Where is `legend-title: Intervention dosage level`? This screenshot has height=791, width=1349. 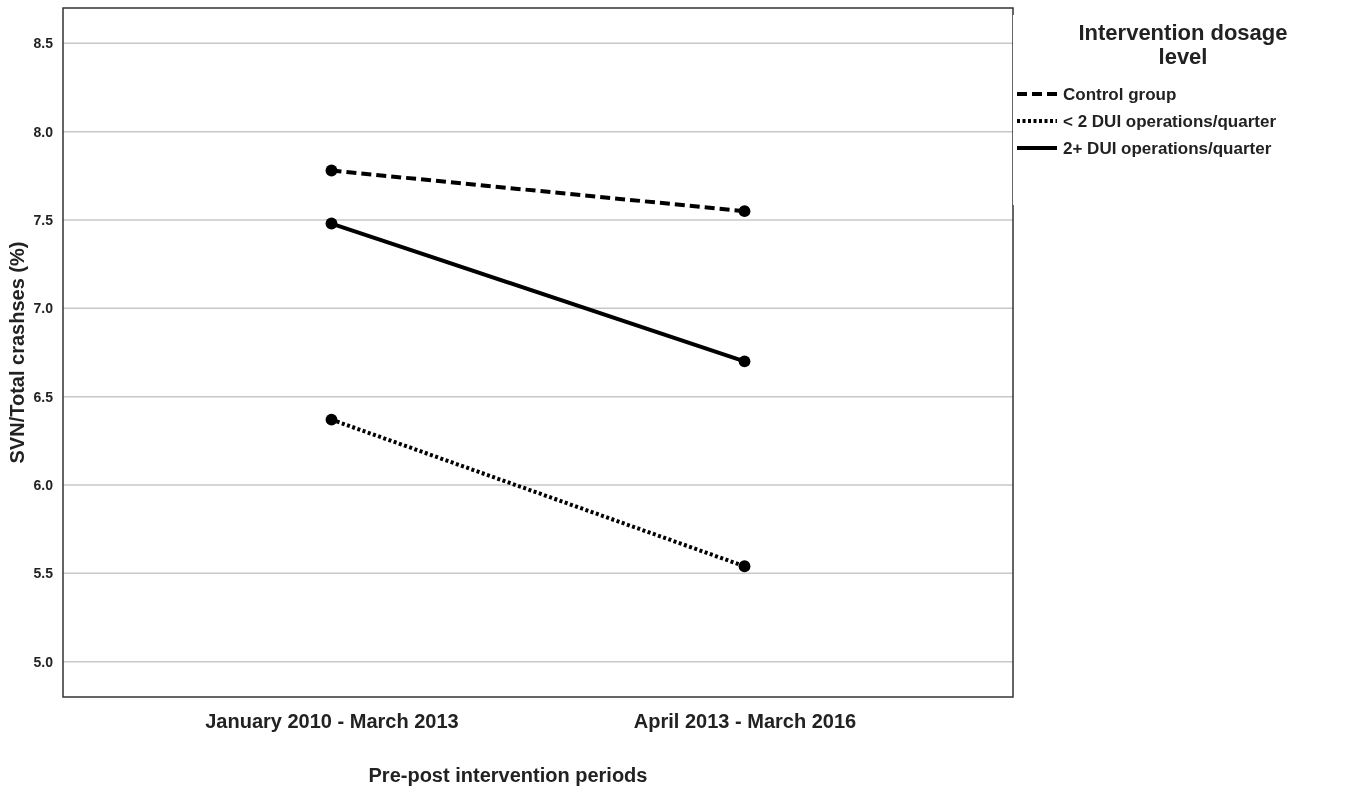 legend-title: Intervention dosage level is located at coordinates (1183, 44).